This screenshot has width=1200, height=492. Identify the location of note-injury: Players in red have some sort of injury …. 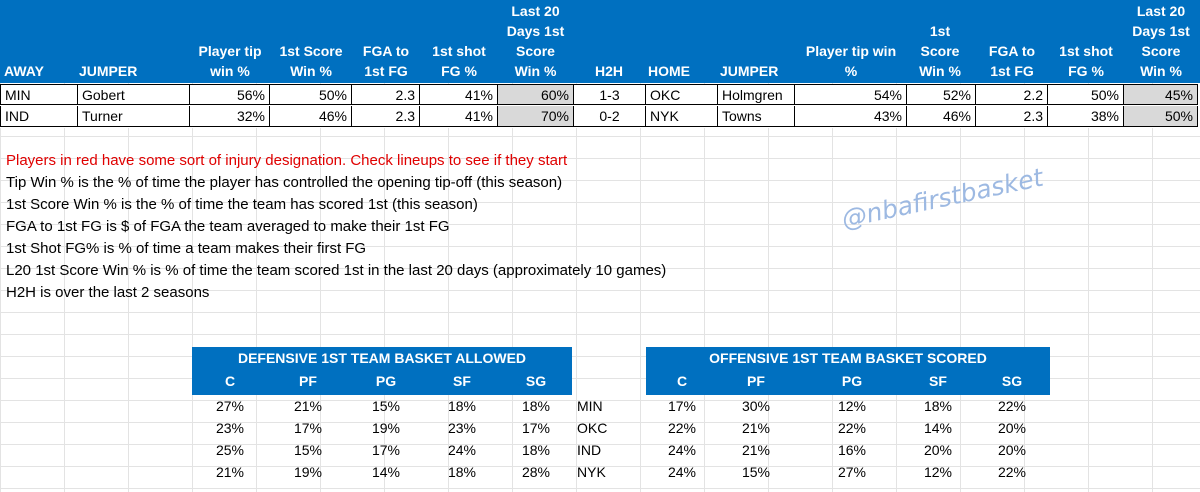
(287, 160).